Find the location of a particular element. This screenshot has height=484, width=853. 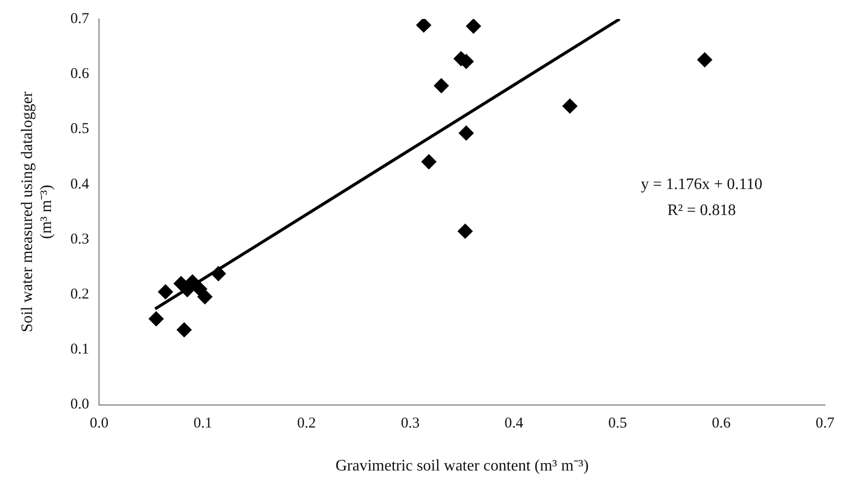

y-tick-label: 0.2 is located at coordinates (80, 294).